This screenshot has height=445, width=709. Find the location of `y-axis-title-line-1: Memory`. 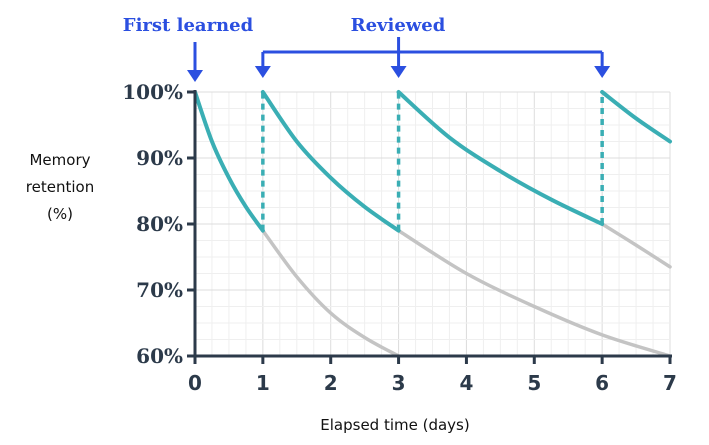

y-axis-title-line-1: Memory is located at coordinates (59, 160).